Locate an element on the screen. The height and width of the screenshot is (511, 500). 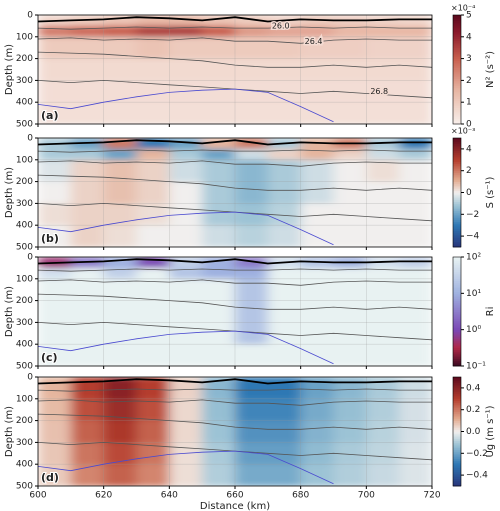
colorbar-tick-label: 10¹ is located at coordinates (473, 294).